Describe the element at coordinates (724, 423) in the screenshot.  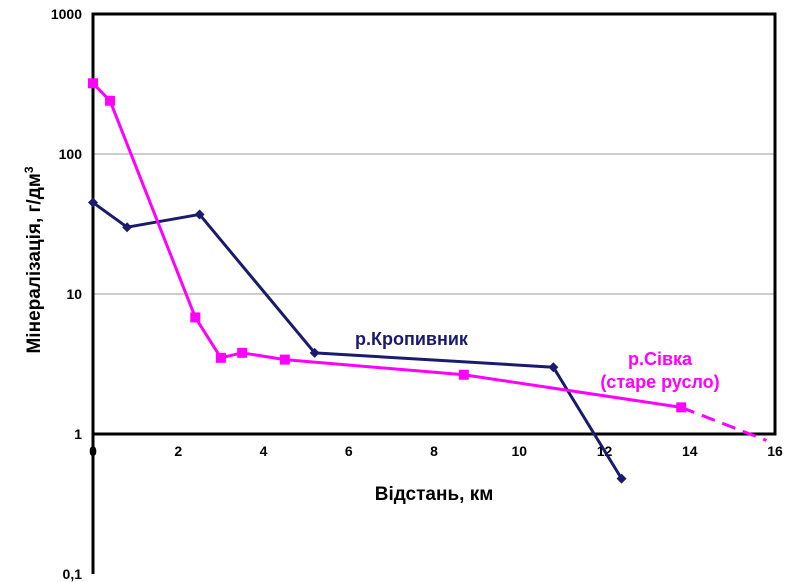
I see `series-dashed-extension-sivka` at that location.